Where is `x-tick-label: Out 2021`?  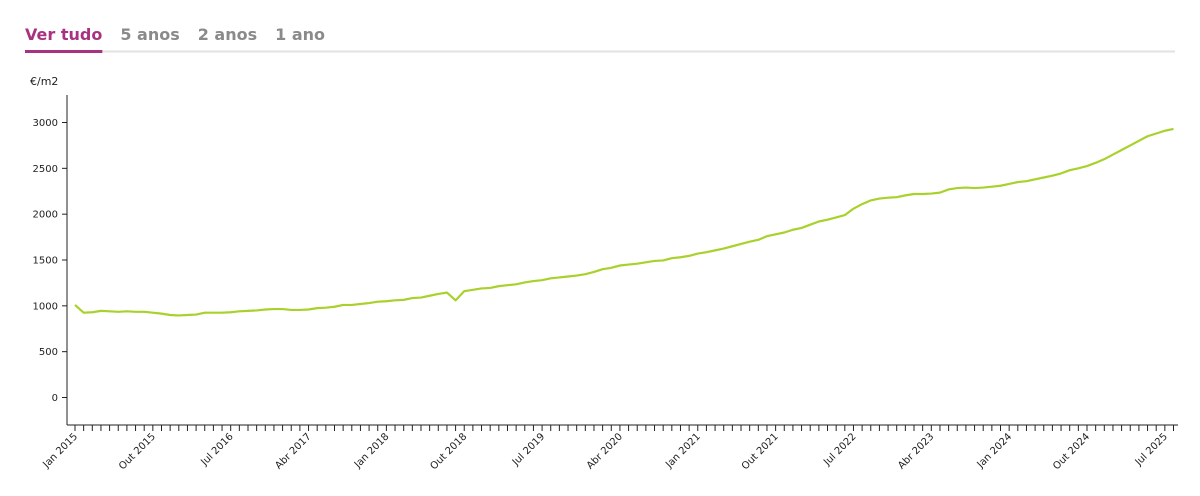
x-tick-label: Out 2021 is located at coordinates (760, 451).